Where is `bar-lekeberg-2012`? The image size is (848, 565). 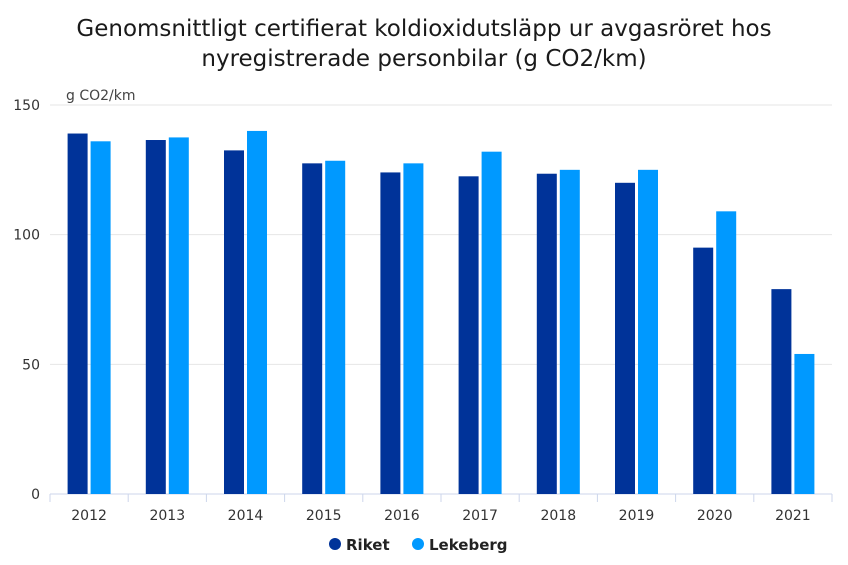
bar-lekeberg-2012 is located at coordinates (100, 317).